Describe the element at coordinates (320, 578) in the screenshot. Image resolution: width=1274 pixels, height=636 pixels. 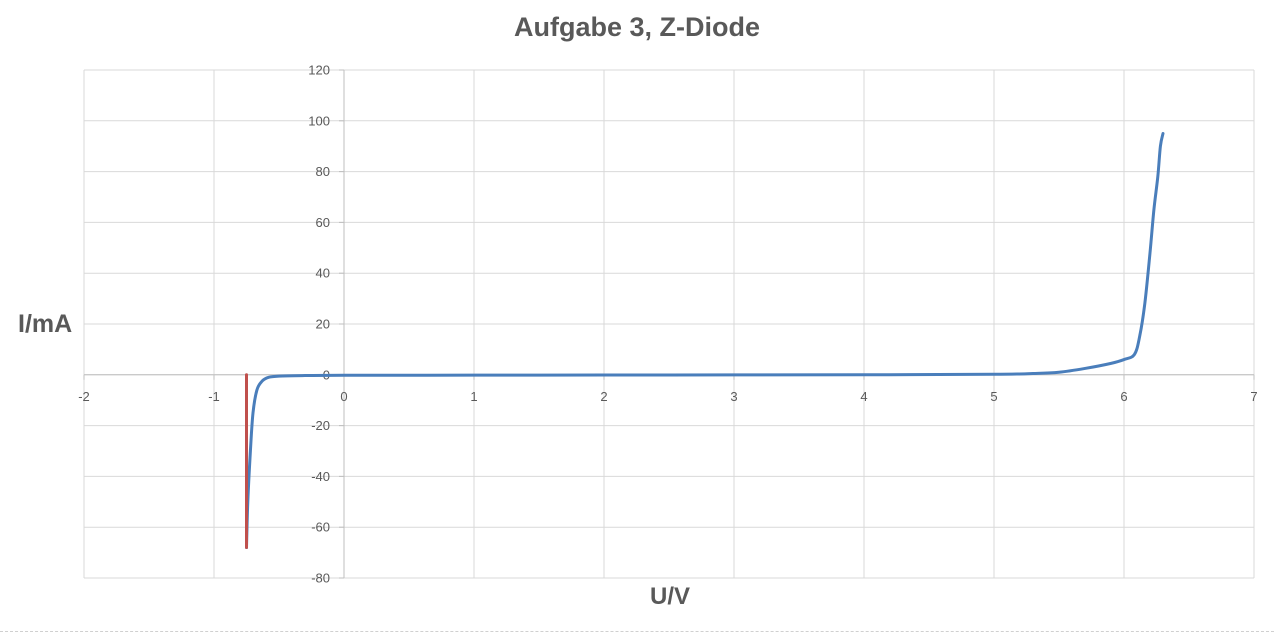
I see `y-tick-label: -80` at that location.